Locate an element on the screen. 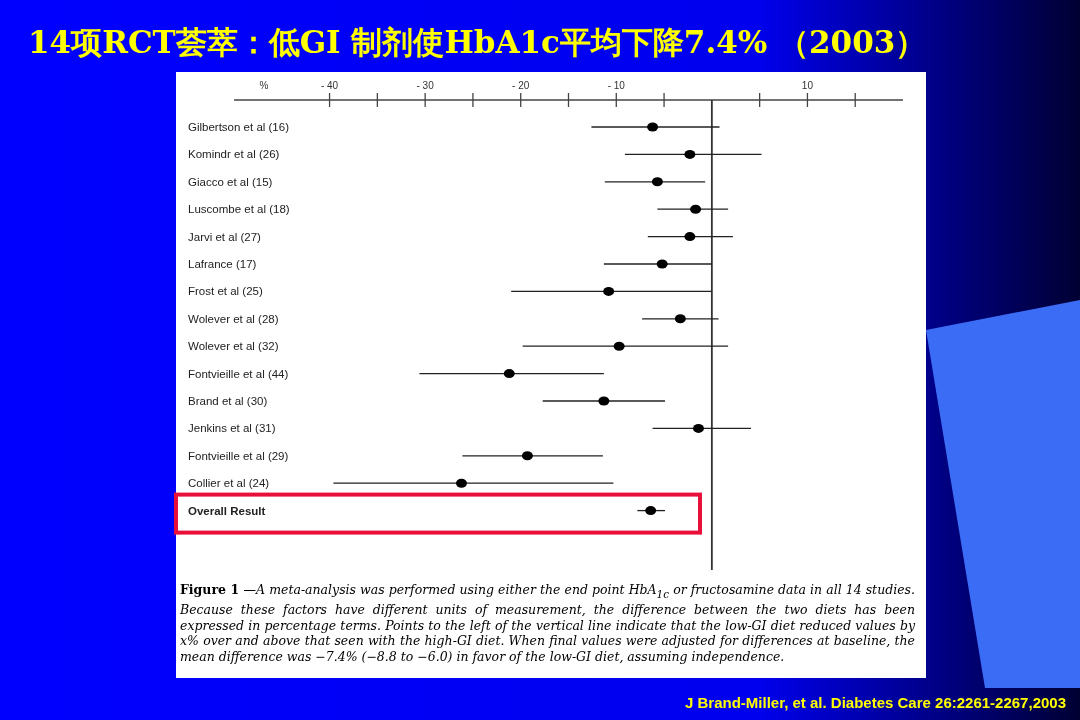  y-tick-label: Fontvieille et al (29) is located at coordinates (238, 455).